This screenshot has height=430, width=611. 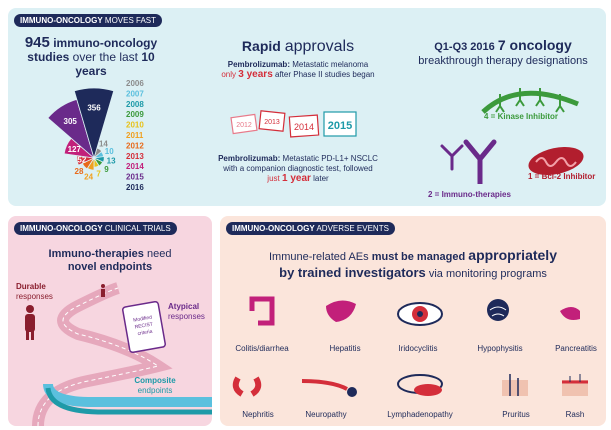 What do you see at coordinates (135, 145) in the screenshot?
I see `legend-year: 2012` at bounding box center [135, 145].